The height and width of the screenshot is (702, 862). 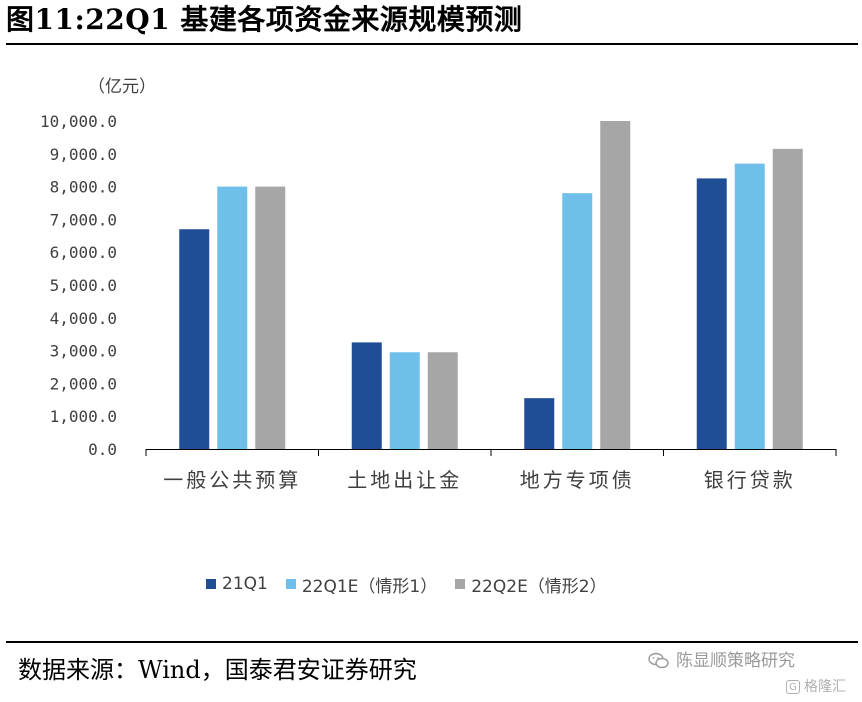 I want to click on x-category-label: 银行贷款, so click(x=750, y=480).